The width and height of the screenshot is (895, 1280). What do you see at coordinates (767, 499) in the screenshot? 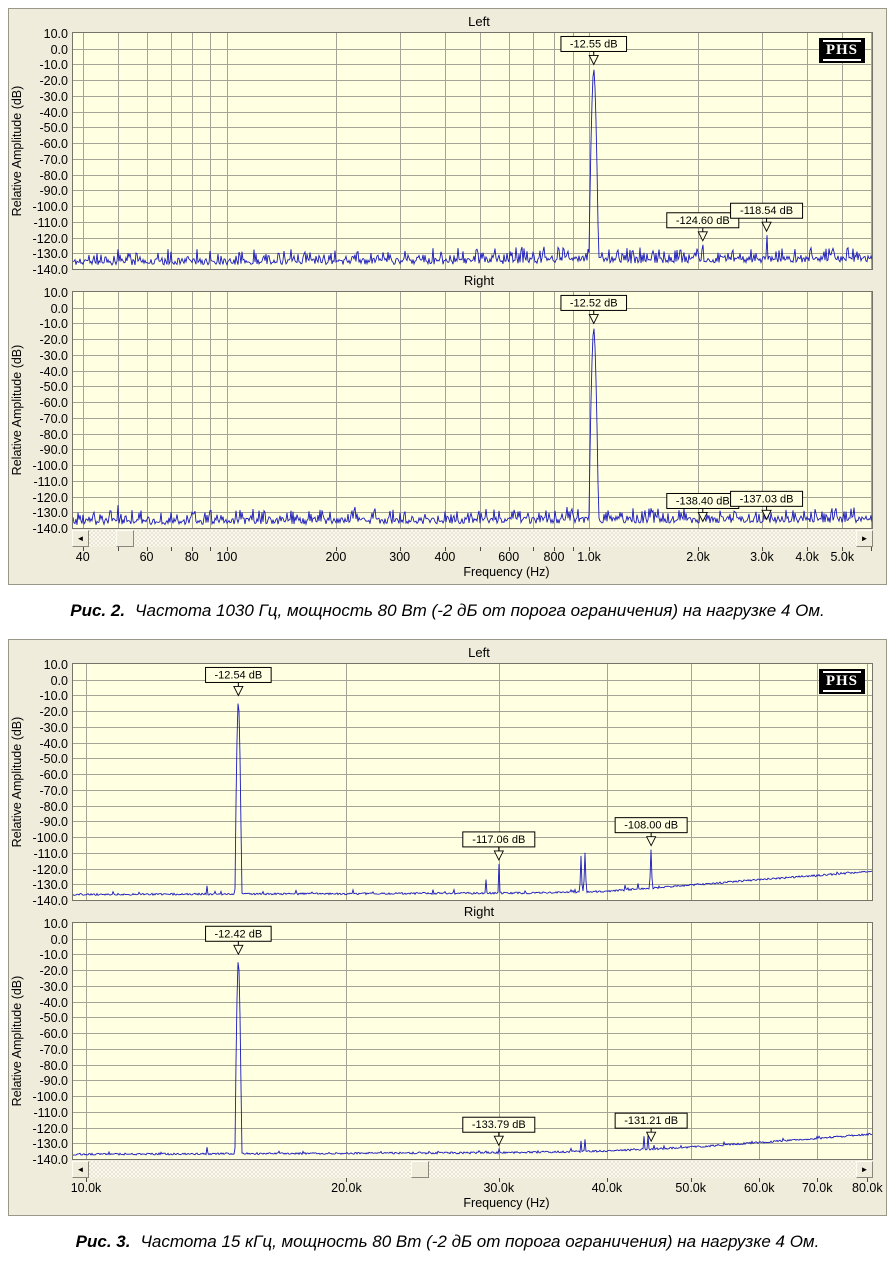
I see `marker-value-text: -137.03 dB` at bounding box center [767, 499].